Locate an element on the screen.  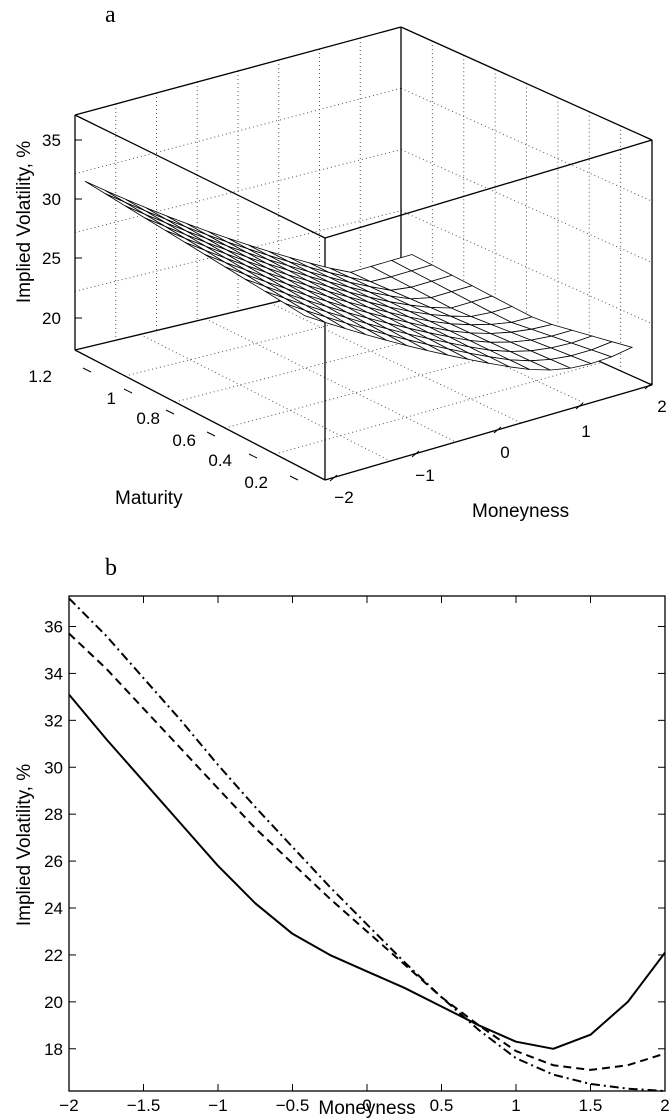
y-tick-label: 36 is located at coordinates (53, 626).